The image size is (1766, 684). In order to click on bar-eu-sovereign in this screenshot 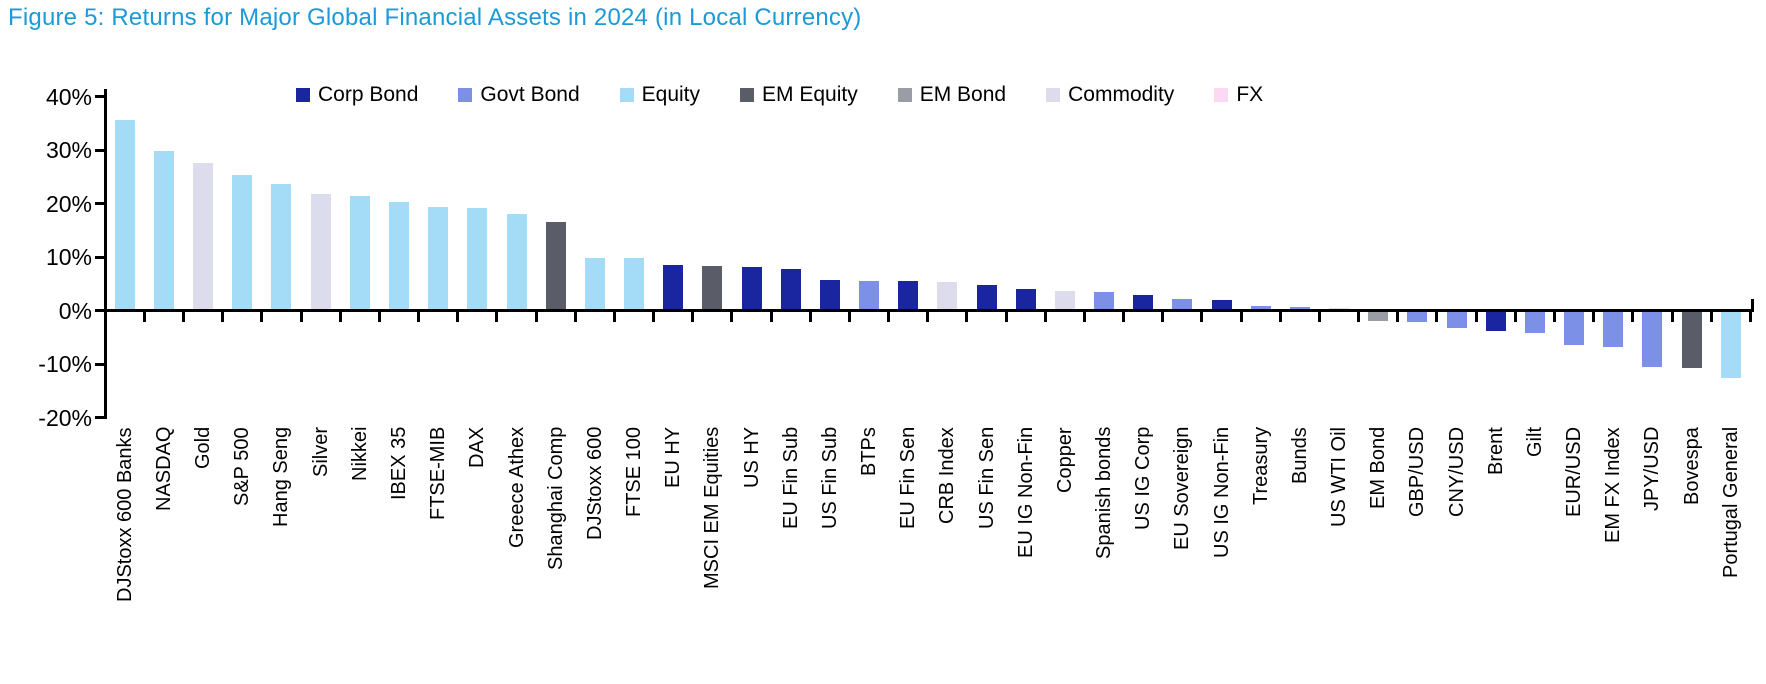, I will do `click(1182, 304)`.